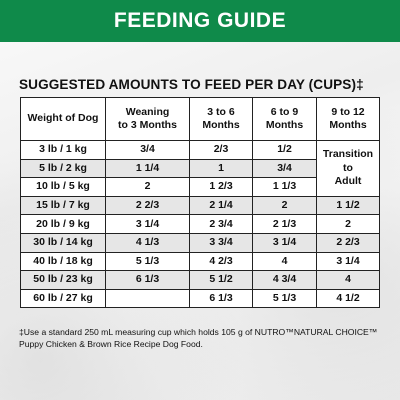 This screenshot has width=400, height=400. I want to click on page-title: FEEDING GUIDE, so click(200, 20).